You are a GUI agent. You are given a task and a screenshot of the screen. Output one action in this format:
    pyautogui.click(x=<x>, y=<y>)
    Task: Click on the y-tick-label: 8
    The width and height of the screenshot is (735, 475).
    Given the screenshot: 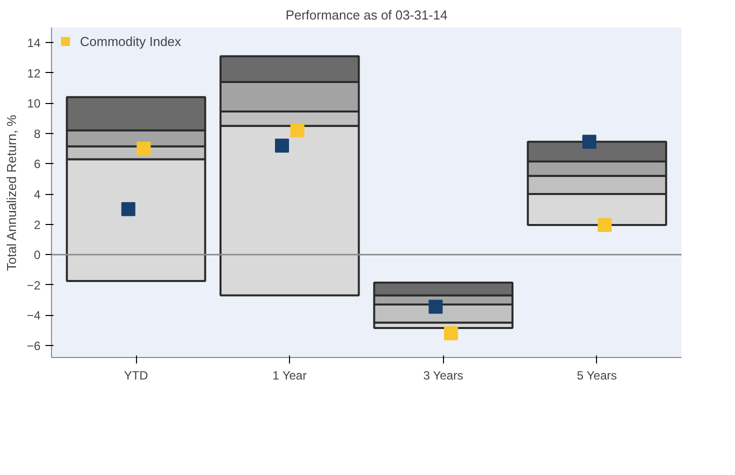 What is the action you would take?
    pyautogui.click(x=37, y=133)
    